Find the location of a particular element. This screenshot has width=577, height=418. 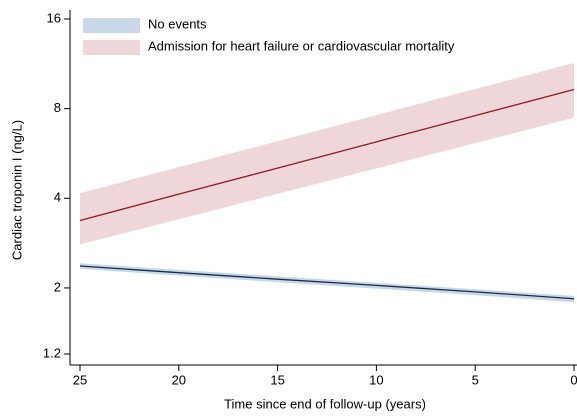

y-axis-label: Cardiac troponin I (ng/L) is located at coordinates (16, 190).